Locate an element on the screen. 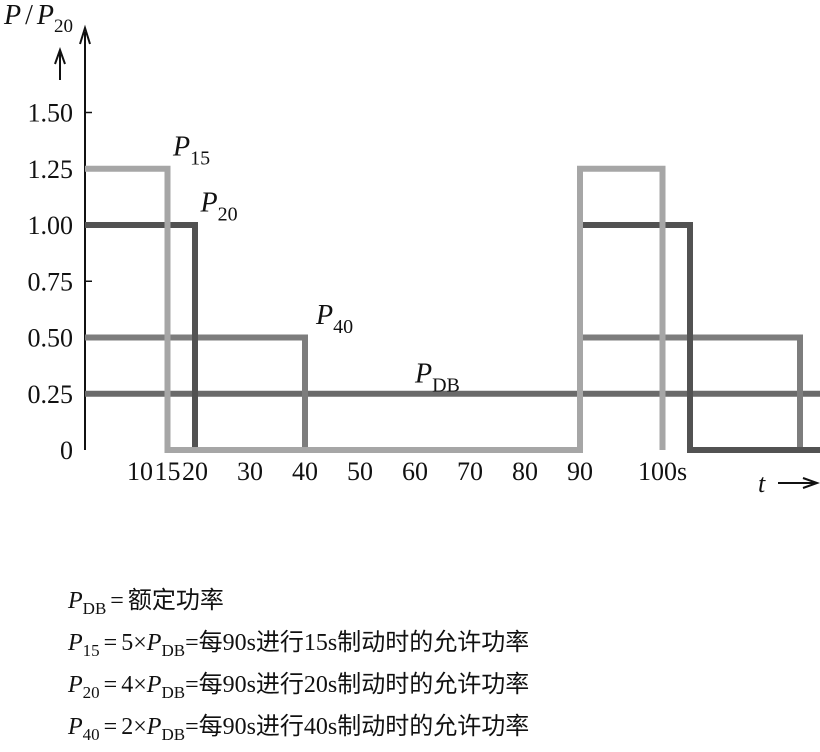 This screenshot has height=752, width=820. x-tick-label: 80 is located at coordinates (525, 471).